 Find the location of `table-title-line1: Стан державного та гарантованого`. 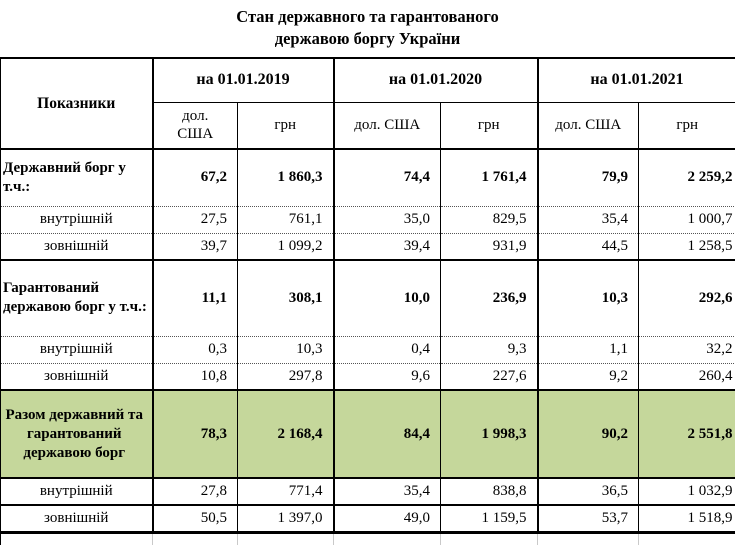

table-title-line1: Стан державного та гарантованого is located at coordinates (367, 16).